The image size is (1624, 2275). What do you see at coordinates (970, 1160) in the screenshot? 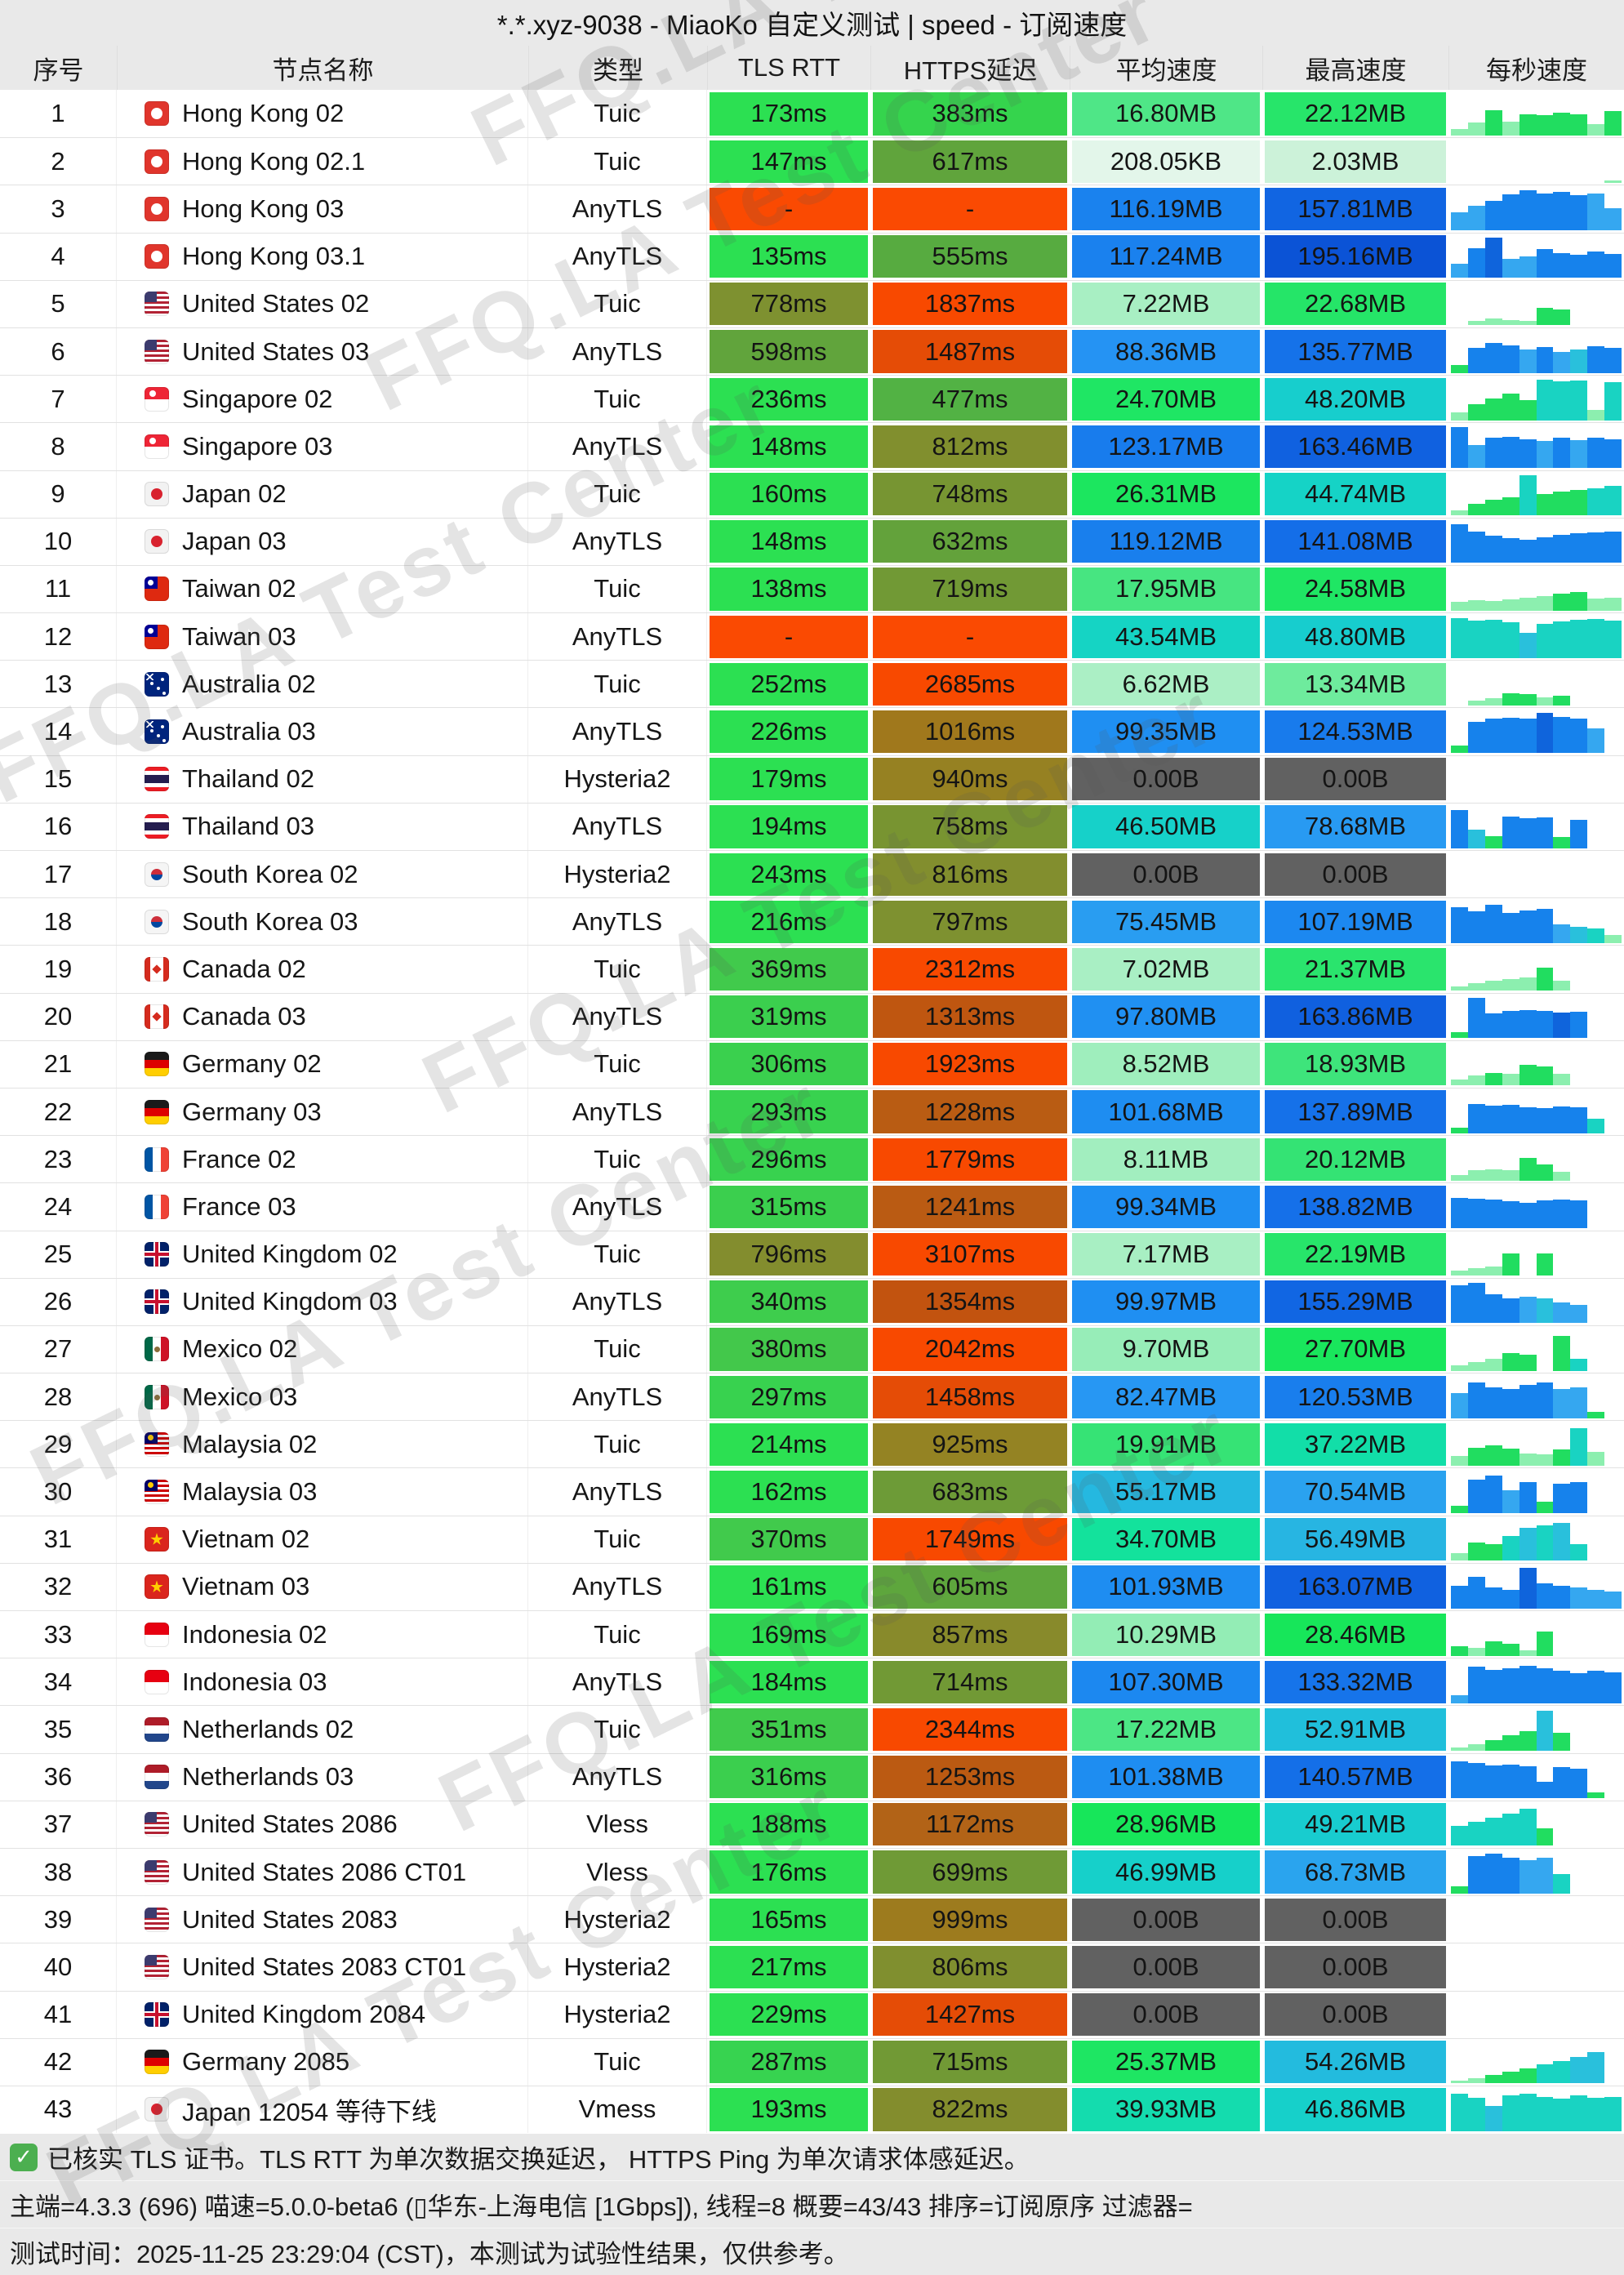
I see `https-latency-cell: 1779ms` at bounding box center [970, 1160].